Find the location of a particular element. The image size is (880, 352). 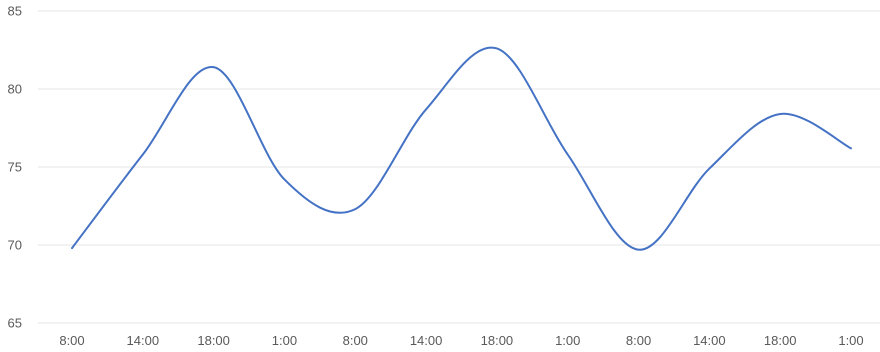

y-tick-label: 65 is located at coordinates (15, 323).